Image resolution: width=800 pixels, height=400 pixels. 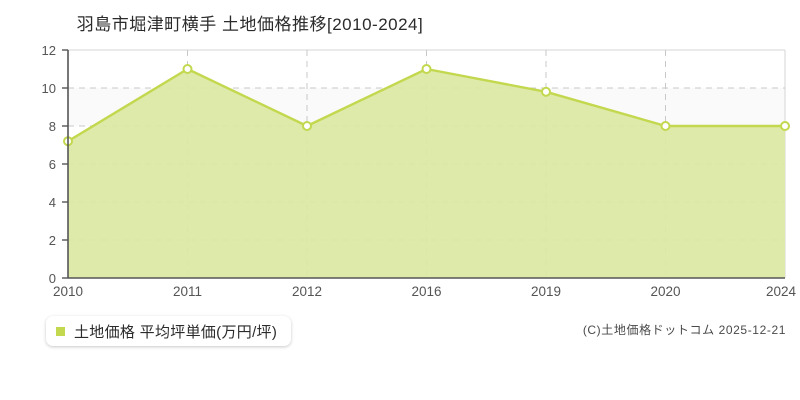 I want to click on x-axis-tick-labels: 2010 2011 2012 2016 2019 2020 2024, so click(x=425, y=291).